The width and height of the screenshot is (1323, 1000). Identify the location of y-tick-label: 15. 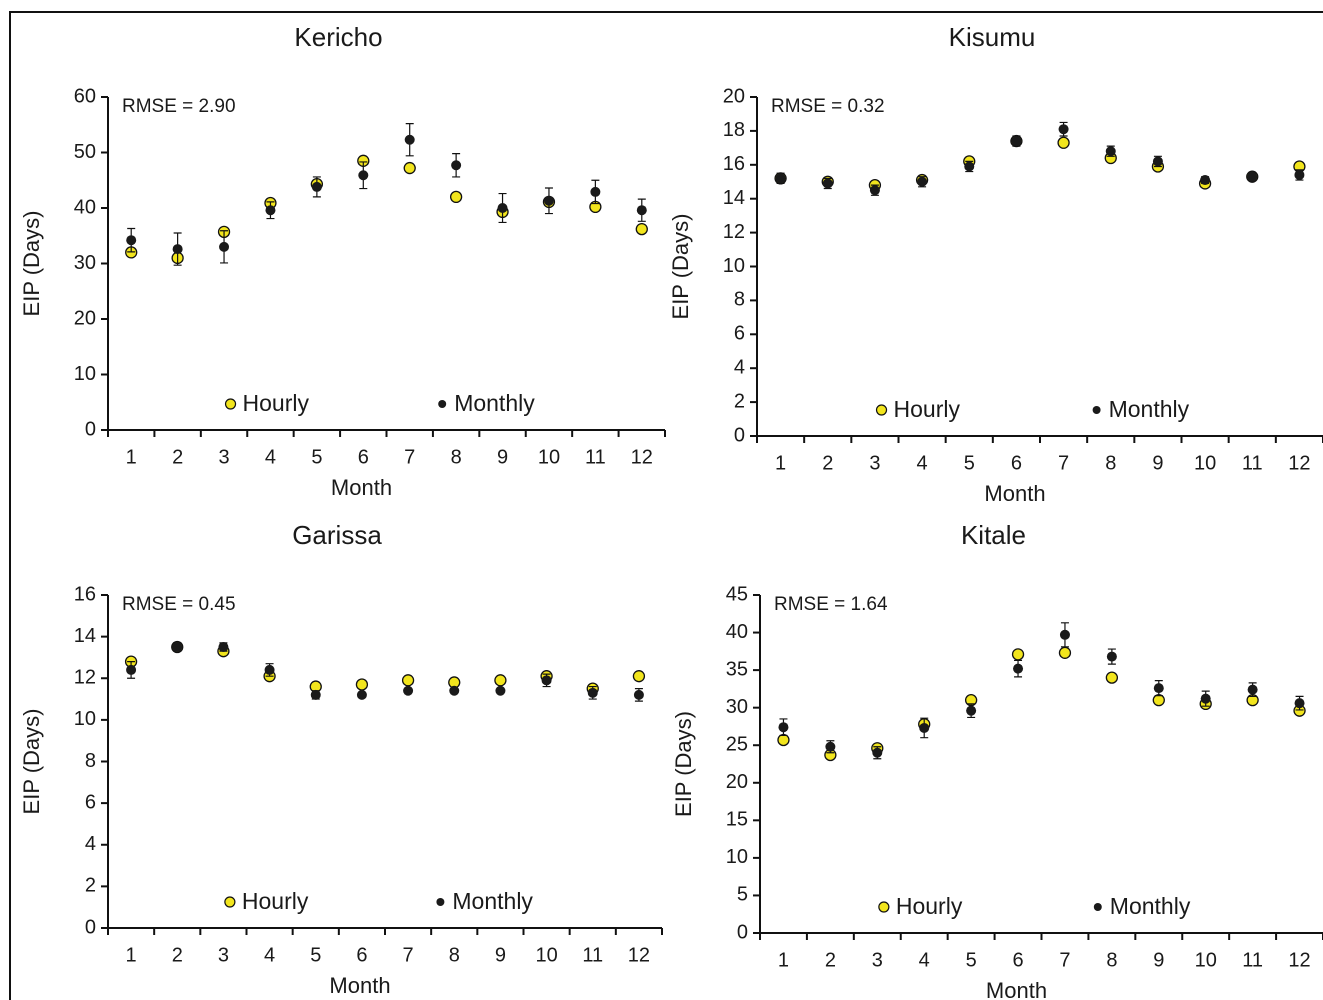
(737, 820).